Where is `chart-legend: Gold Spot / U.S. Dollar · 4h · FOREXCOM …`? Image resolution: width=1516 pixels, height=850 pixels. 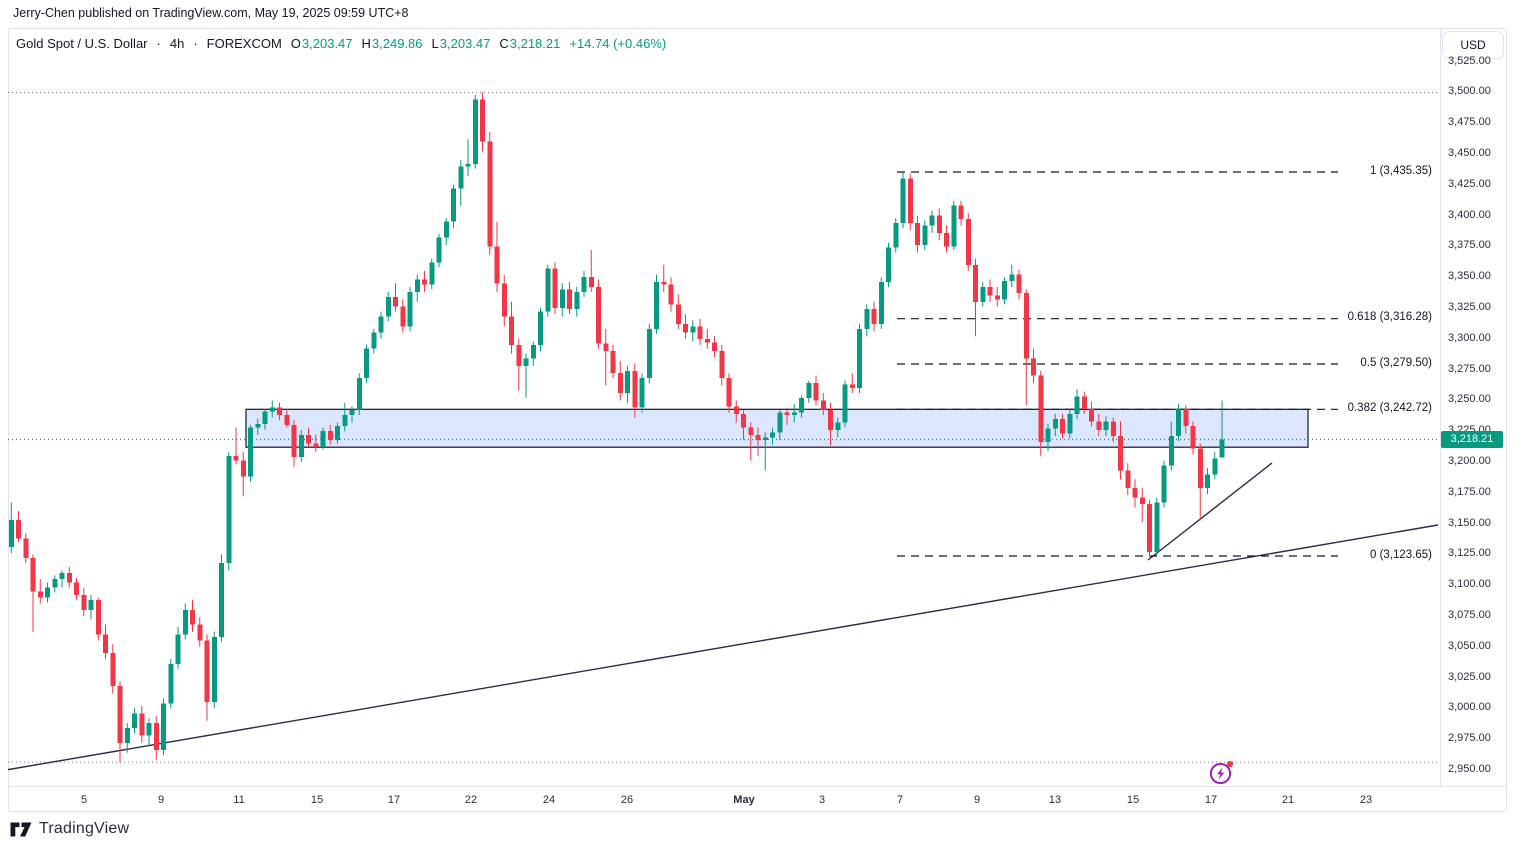 chart-legend: Gold Spot / U.S. Dollar · 4h · FOREXCOM … is located at coordinates (341, 43).